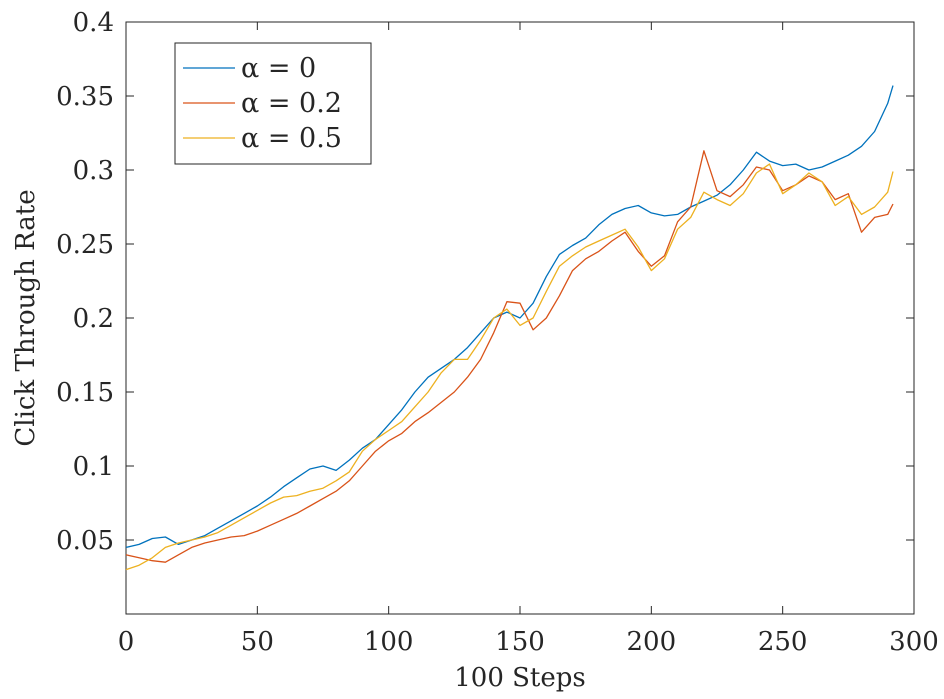  I want to click on y-axis-title: Click Through Rate, so click(26, 317).